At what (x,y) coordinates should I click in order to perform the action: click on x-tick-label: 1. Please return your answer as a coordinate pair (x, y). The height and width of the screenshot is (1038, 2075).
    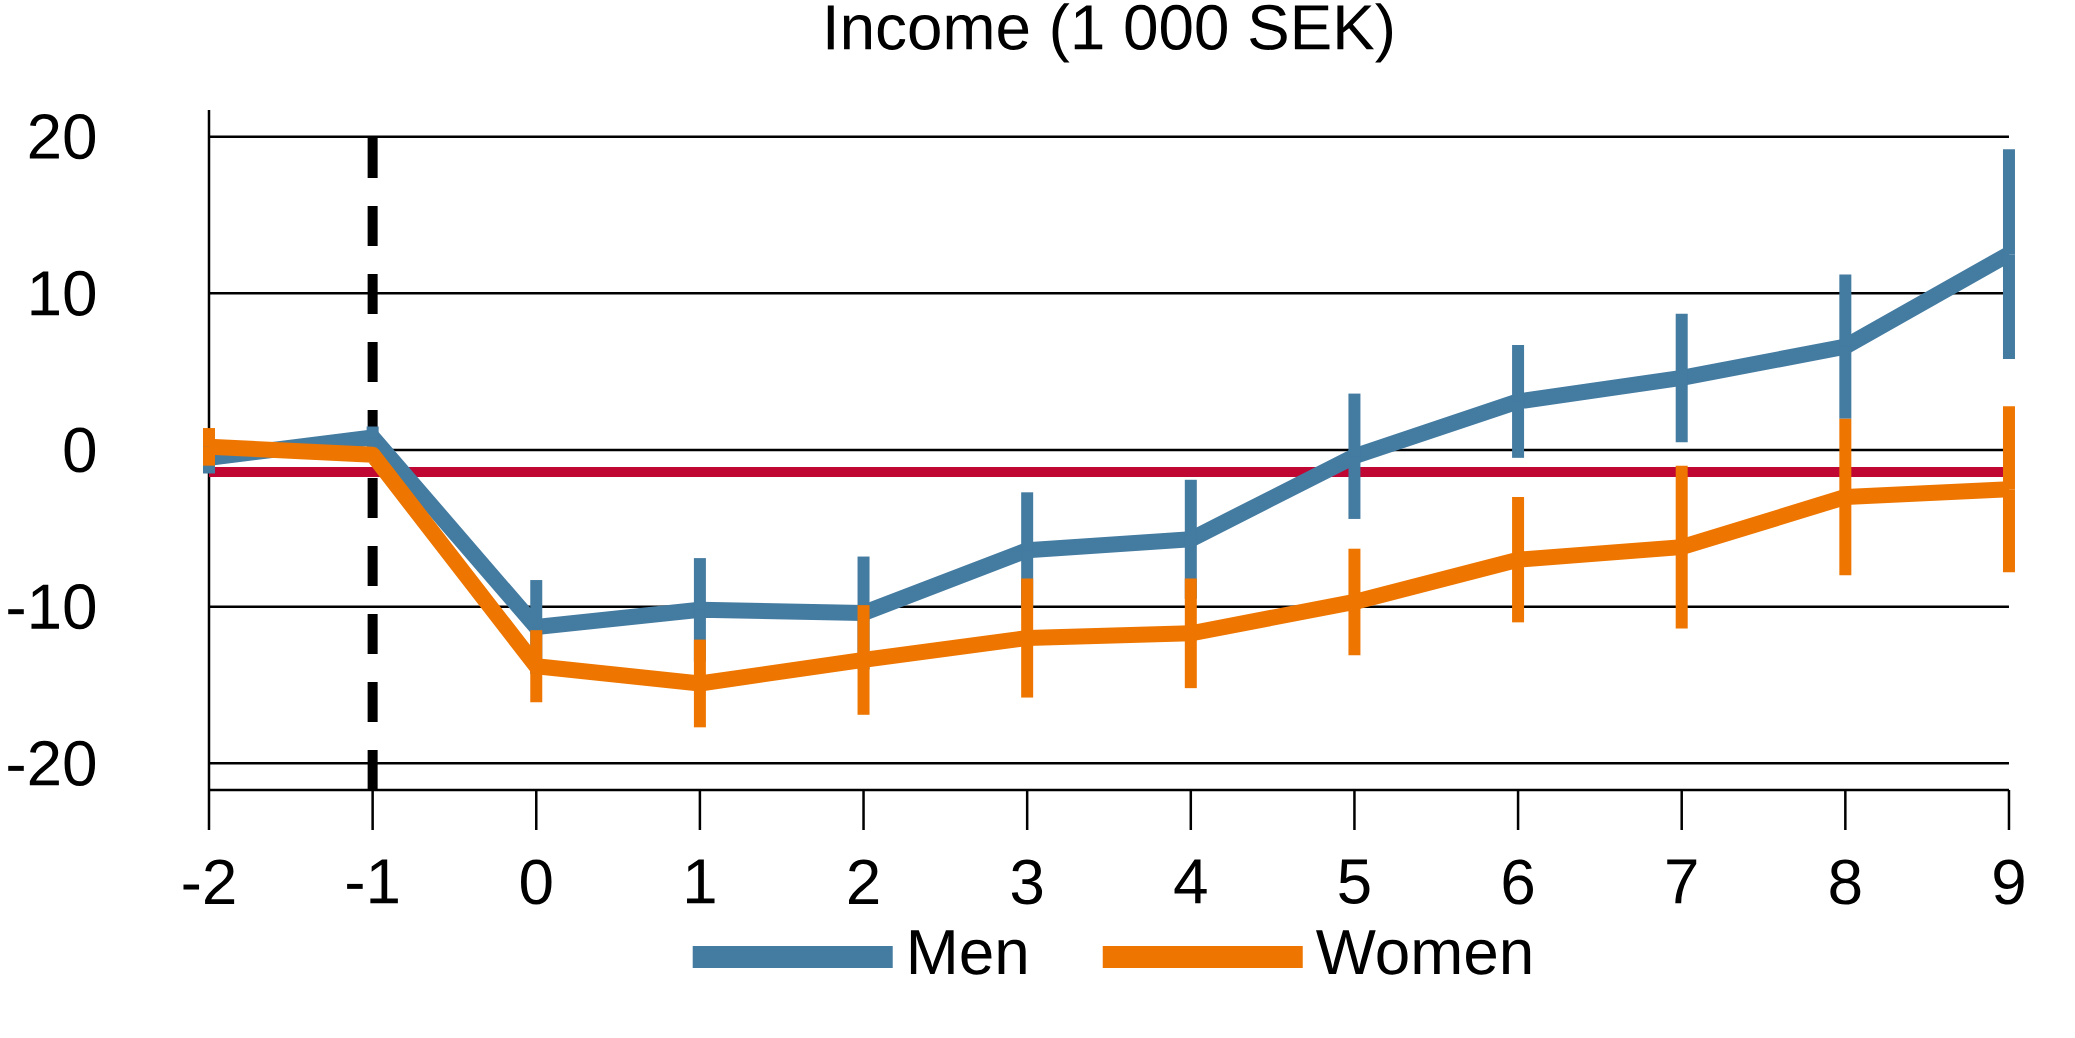
    Looking at the image, I should click on (701, 881).